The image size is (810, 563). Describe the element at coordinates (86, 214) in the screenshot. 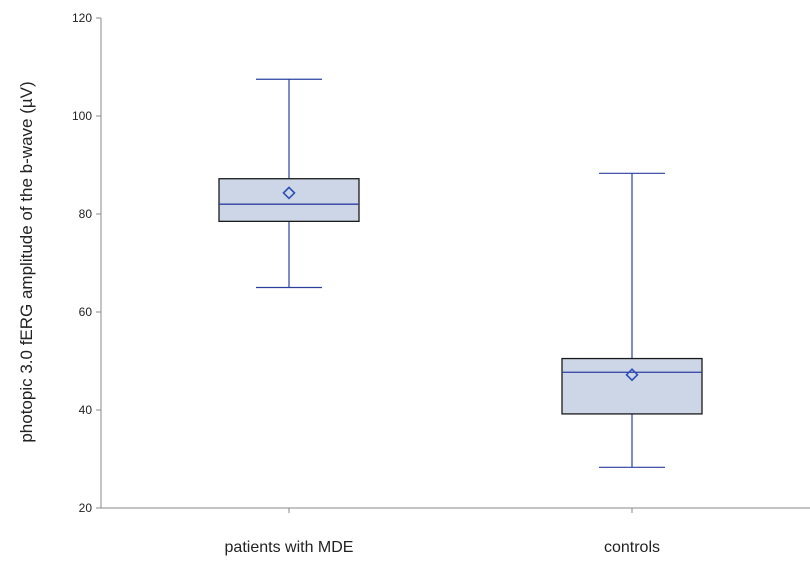

I see `y-tick-label: 80` at that location.